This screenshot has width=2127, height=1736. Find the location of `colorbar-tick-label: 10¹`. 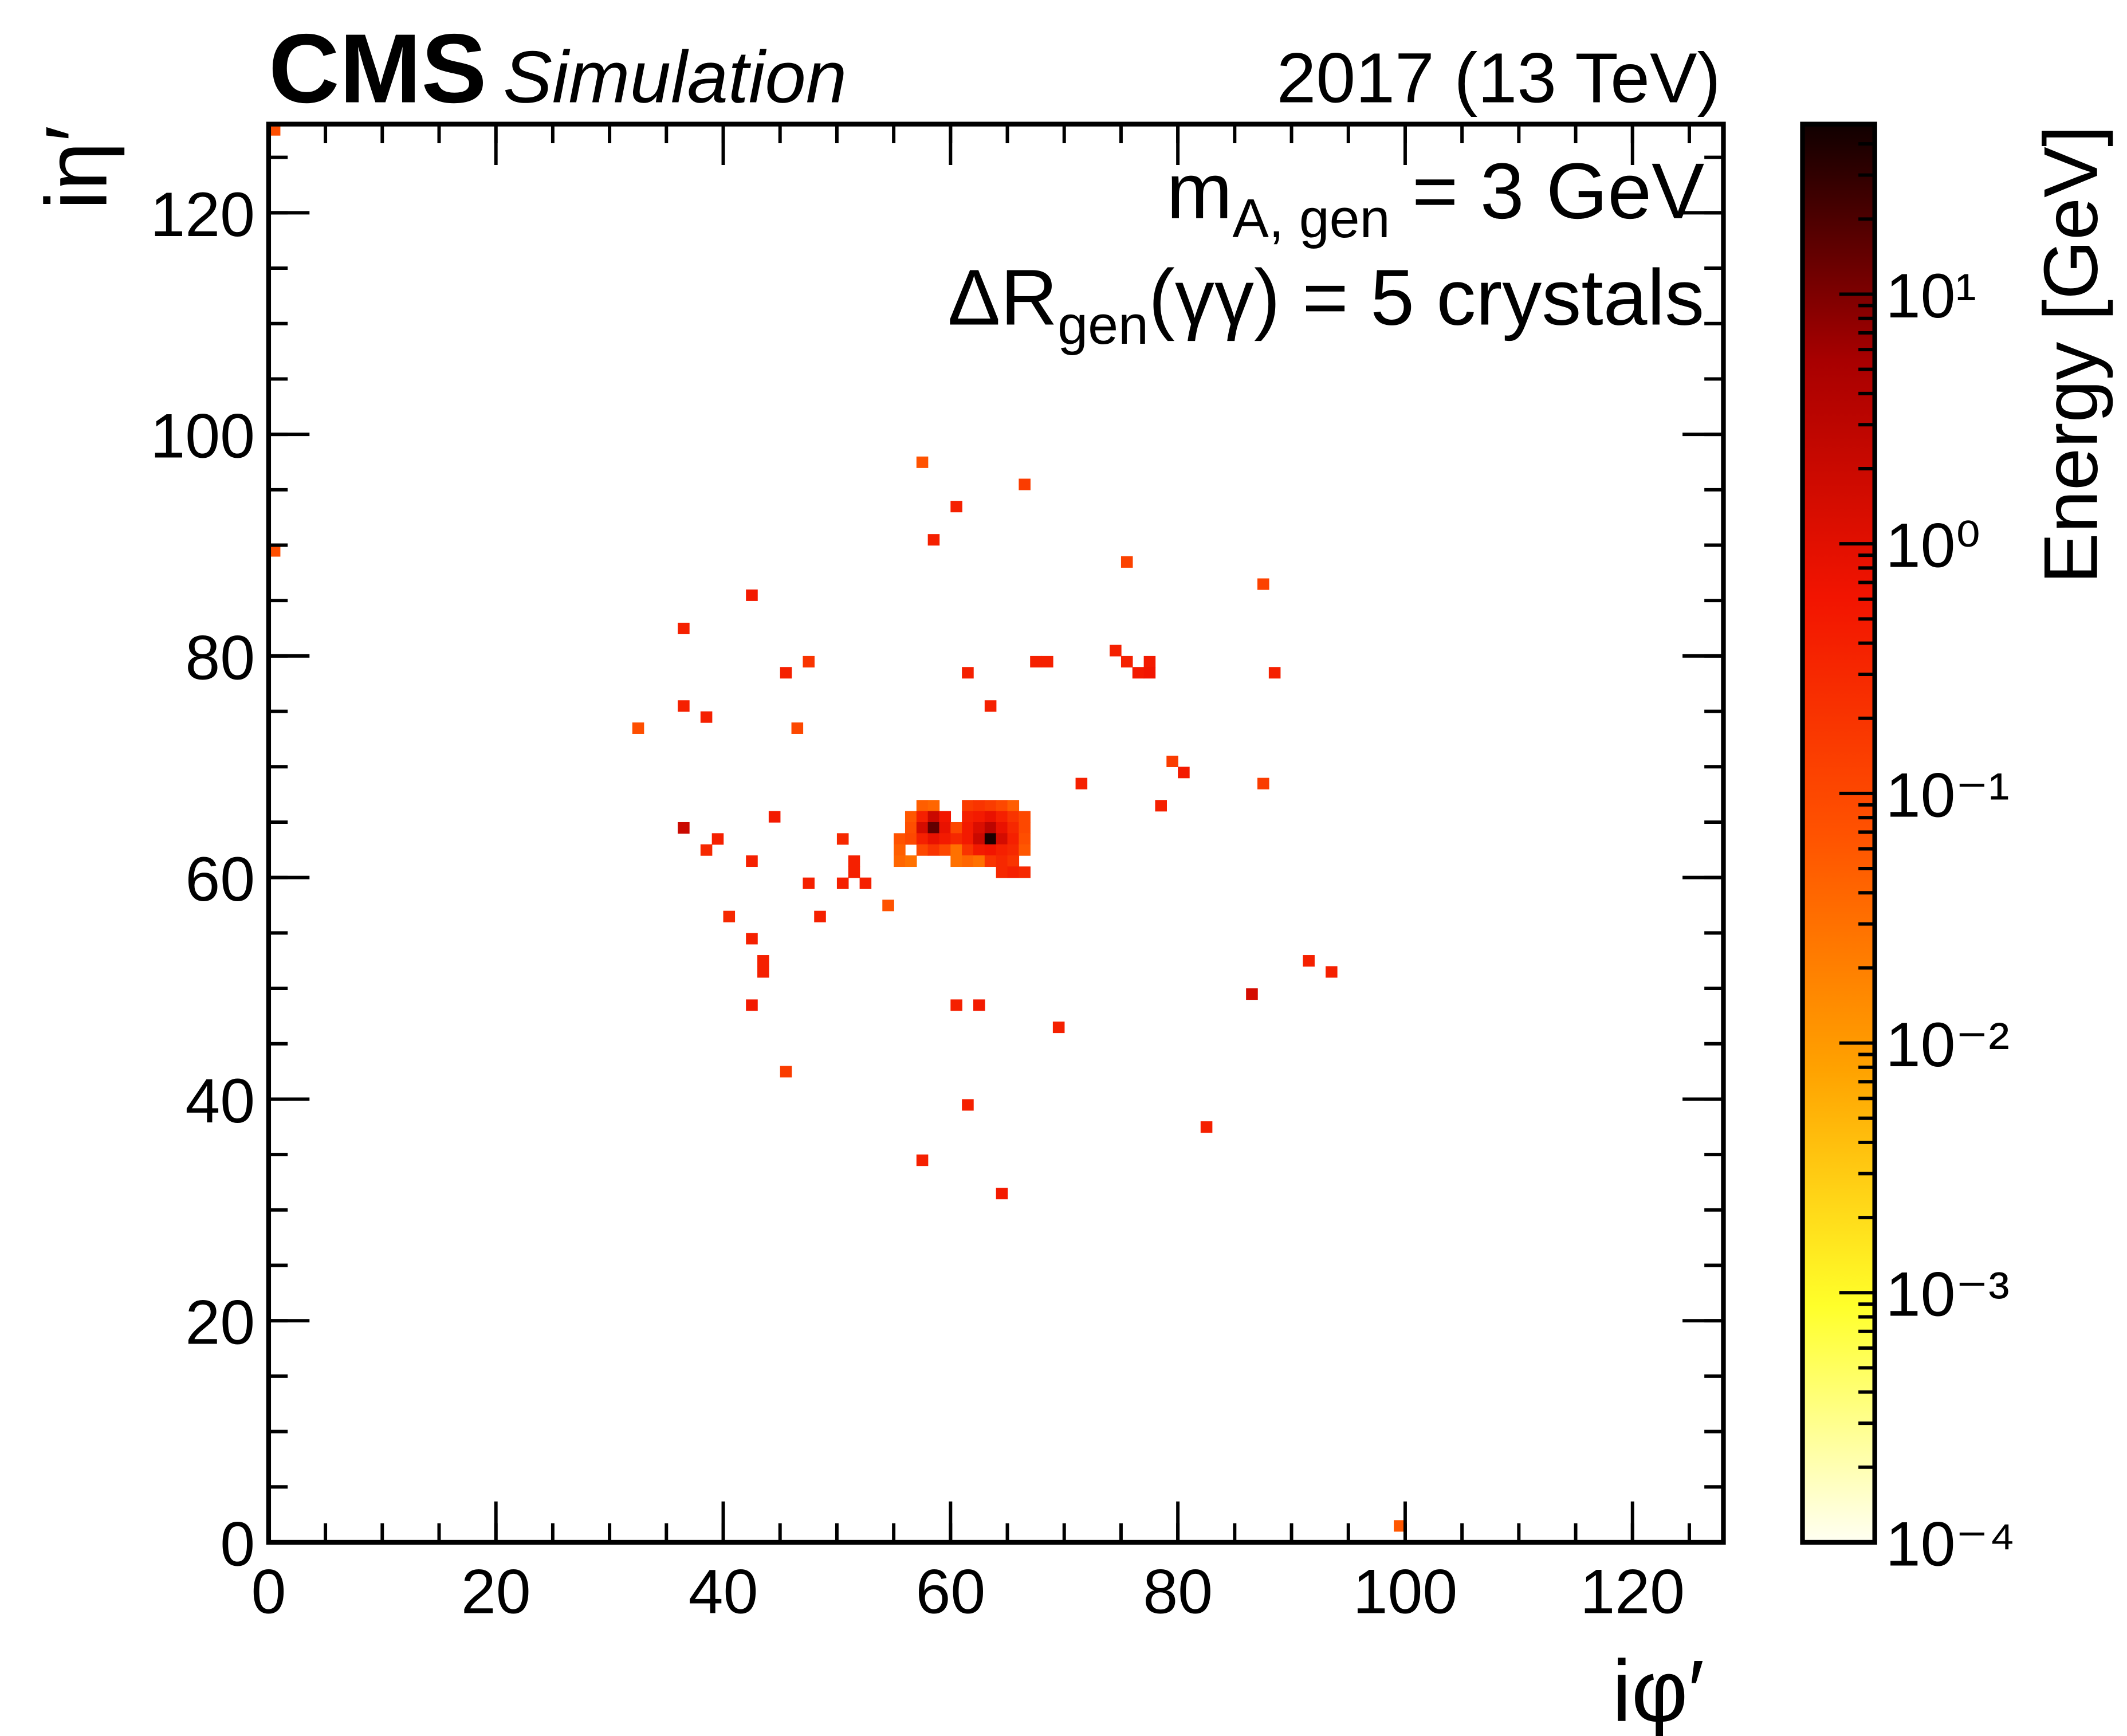

colorbar-tick-label: 10¹ is located at coordinates (1931, 296).